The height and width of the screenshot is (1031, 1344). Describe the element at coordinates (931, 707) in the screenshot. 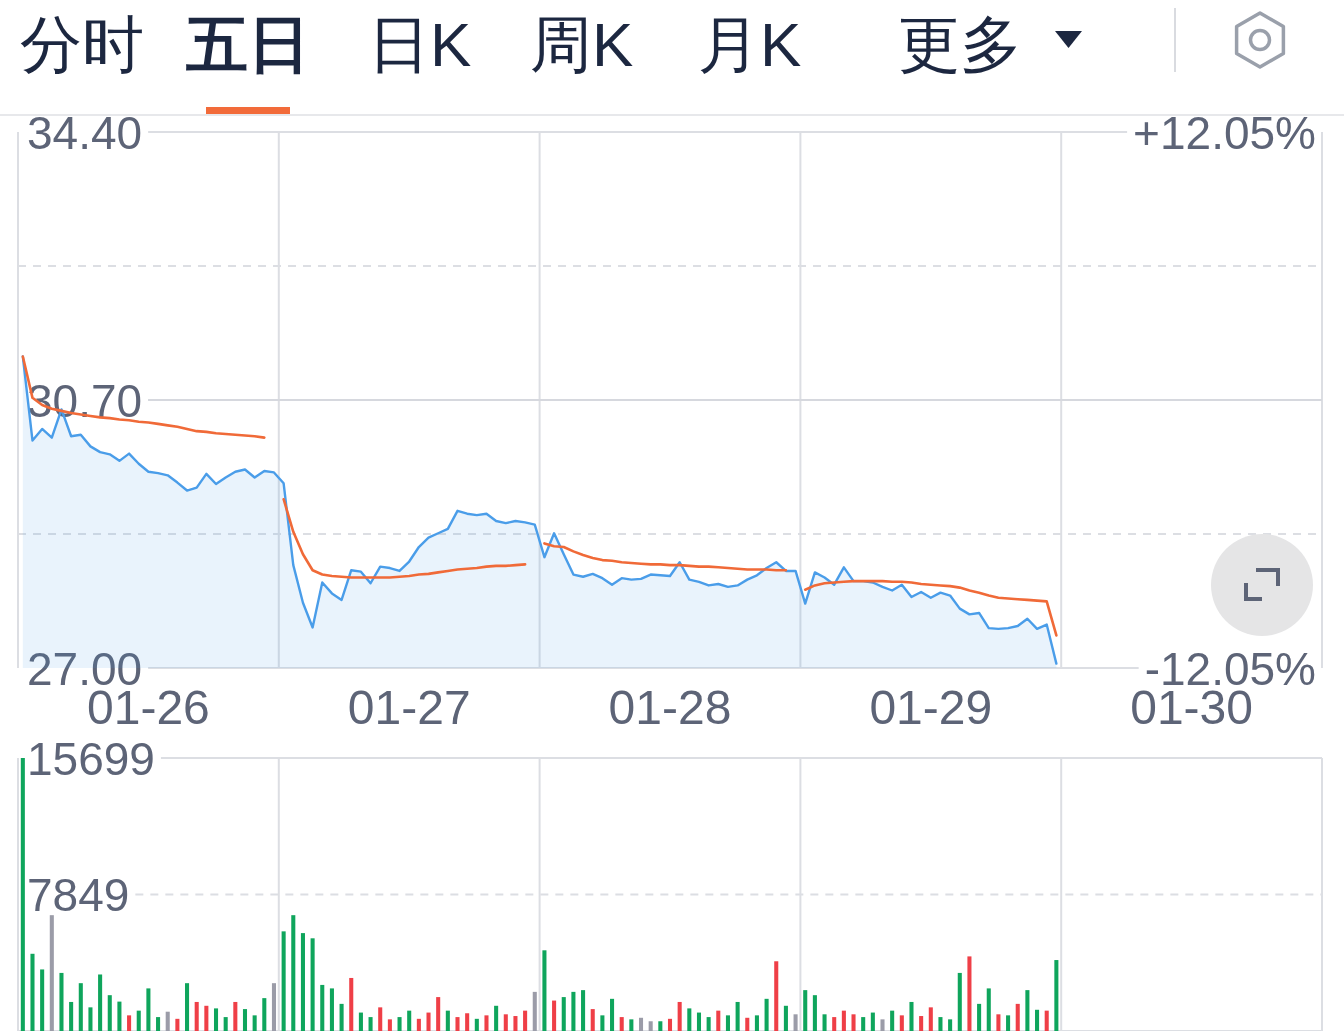

I see `x-tick-label: 01-29` at that location.